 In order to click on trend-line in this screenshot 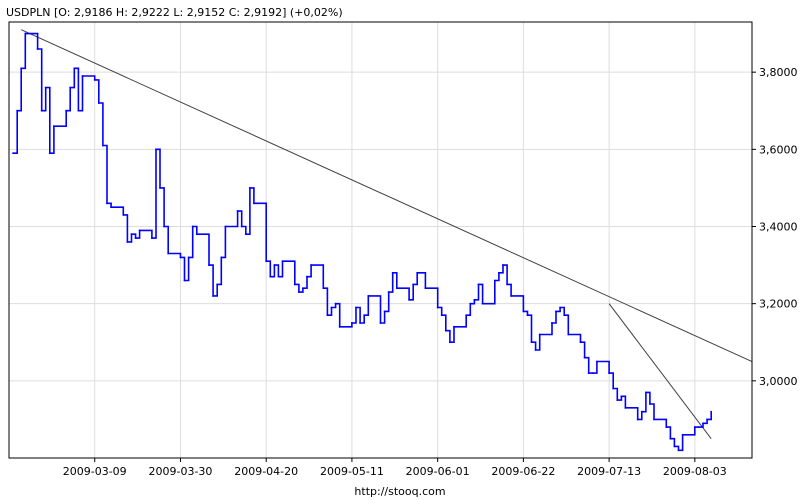, I will do `click(660, 371)`.